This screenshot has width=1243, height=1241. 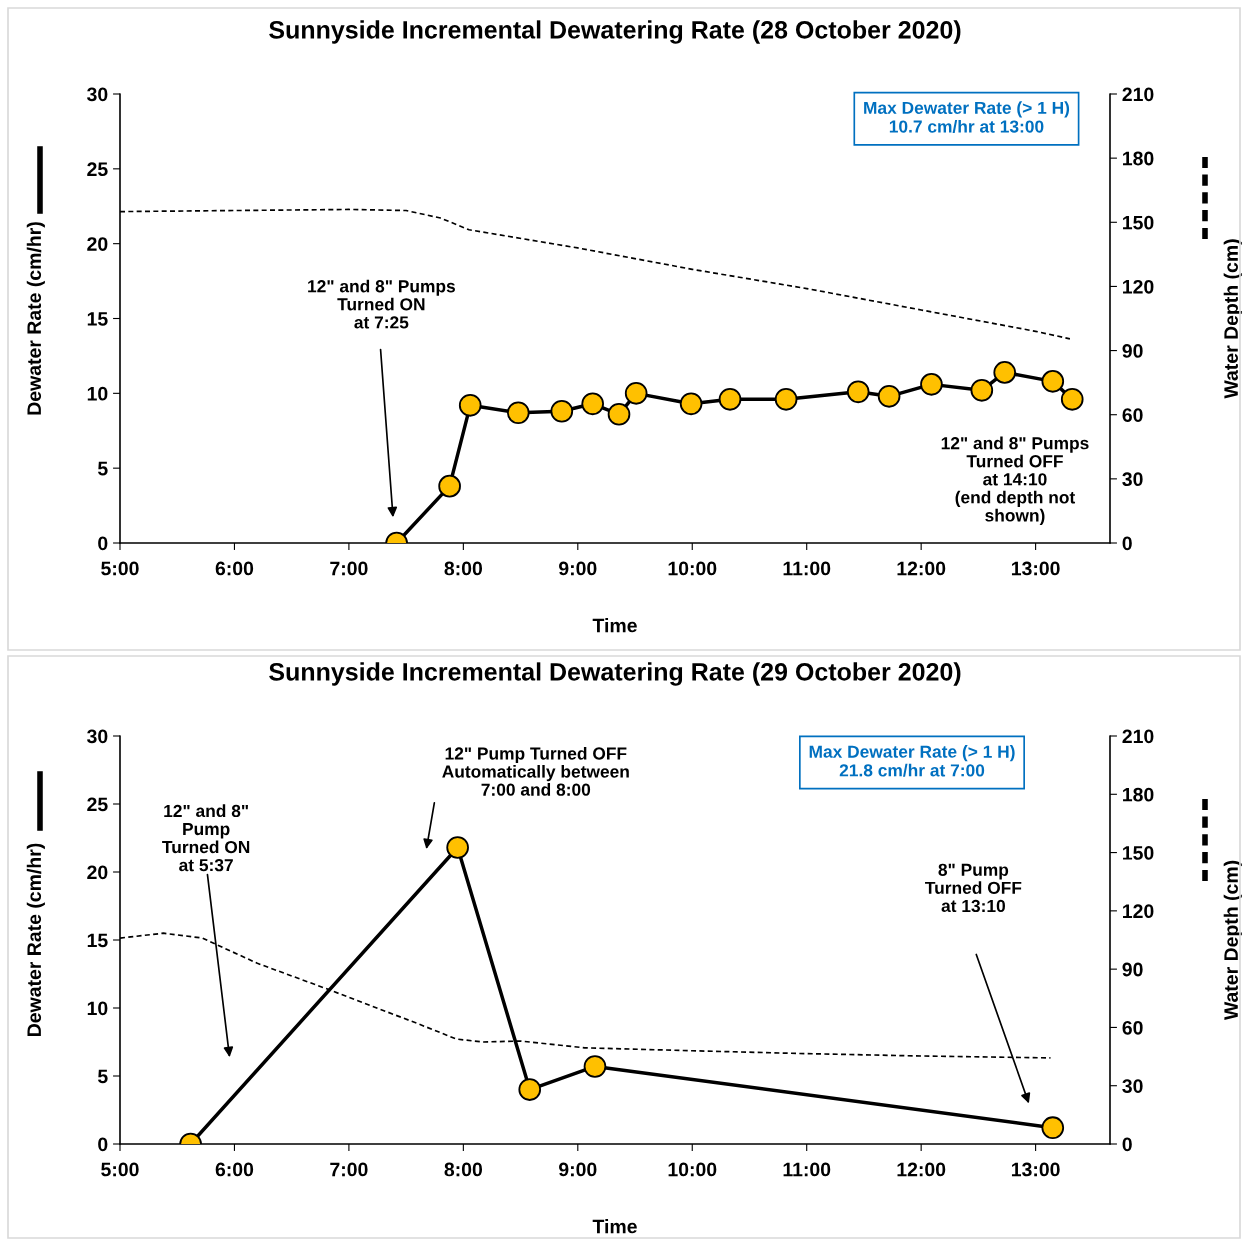 What do you see at coordinates (615, 32) in the screenshot?
I see `chart-title: Sunnyside Incremental Dewatering Rate (28 October 2020)` at bounding box center [615, 32].